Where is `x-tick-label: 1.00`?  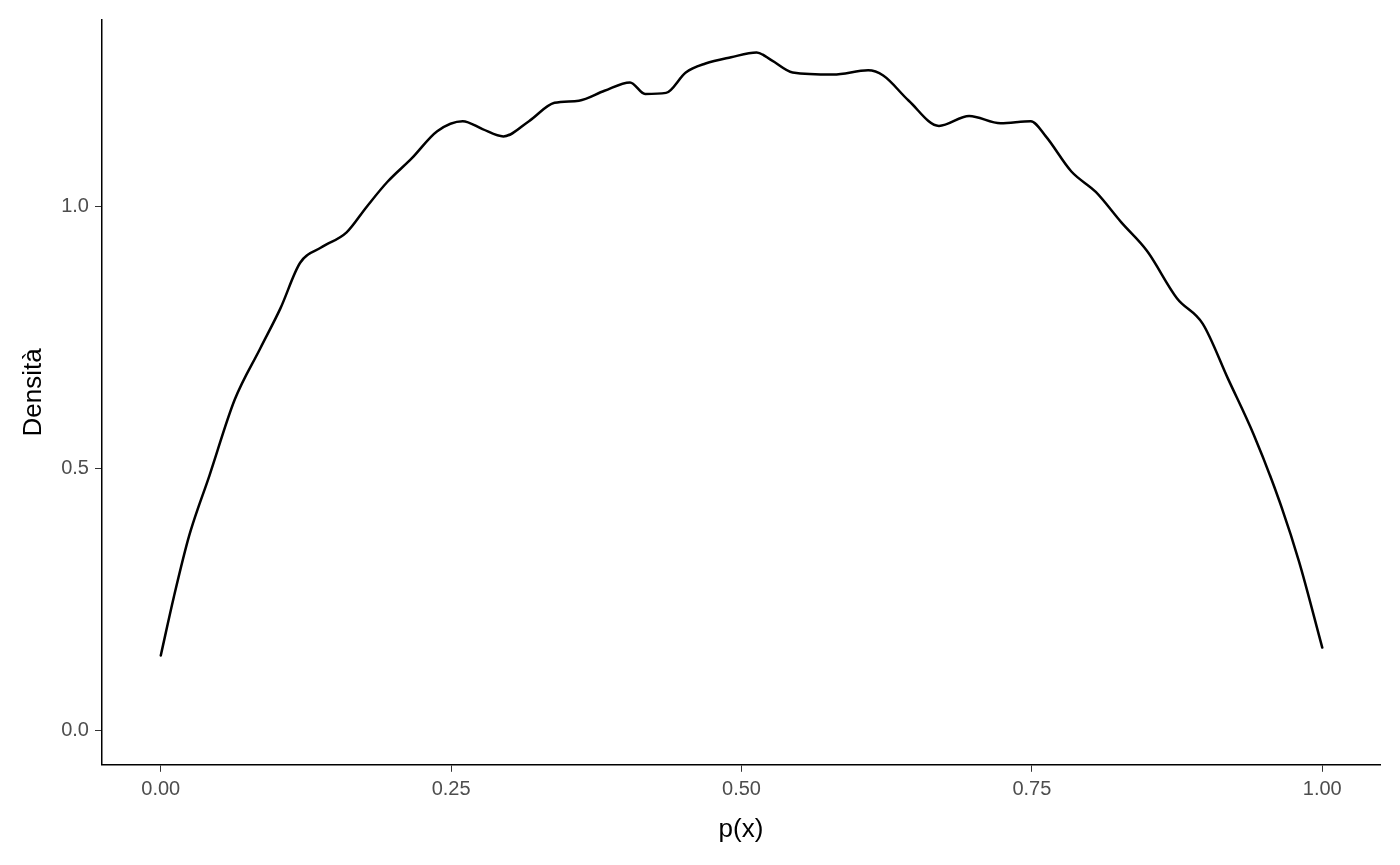 x-tick-label: 1.00 is located at coordinates (1322, 788).